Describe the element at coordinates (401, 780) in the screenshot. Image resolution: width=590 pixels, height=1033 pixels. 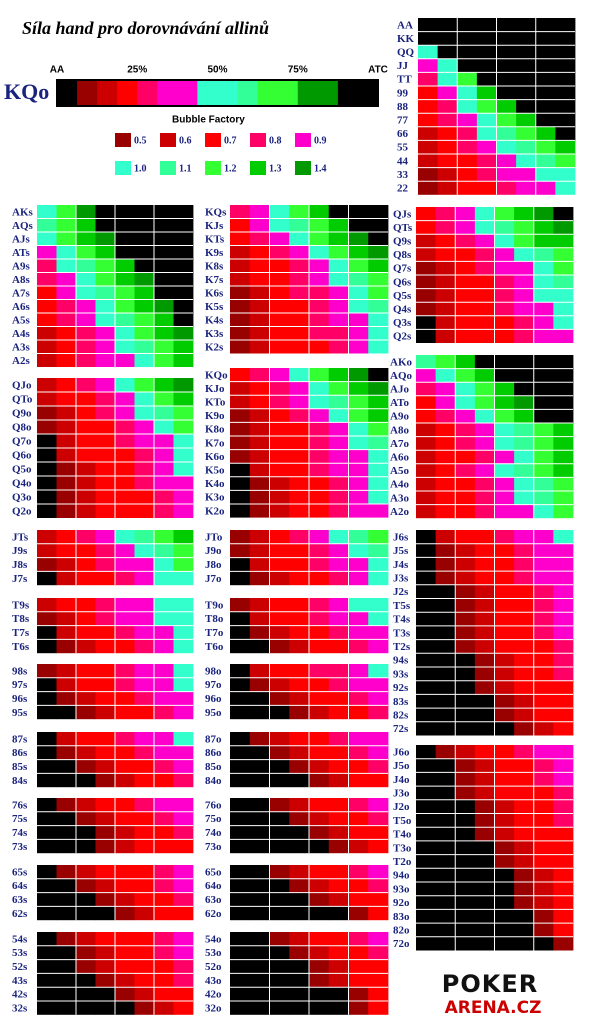
I see `hand-label: J4o` at that location.